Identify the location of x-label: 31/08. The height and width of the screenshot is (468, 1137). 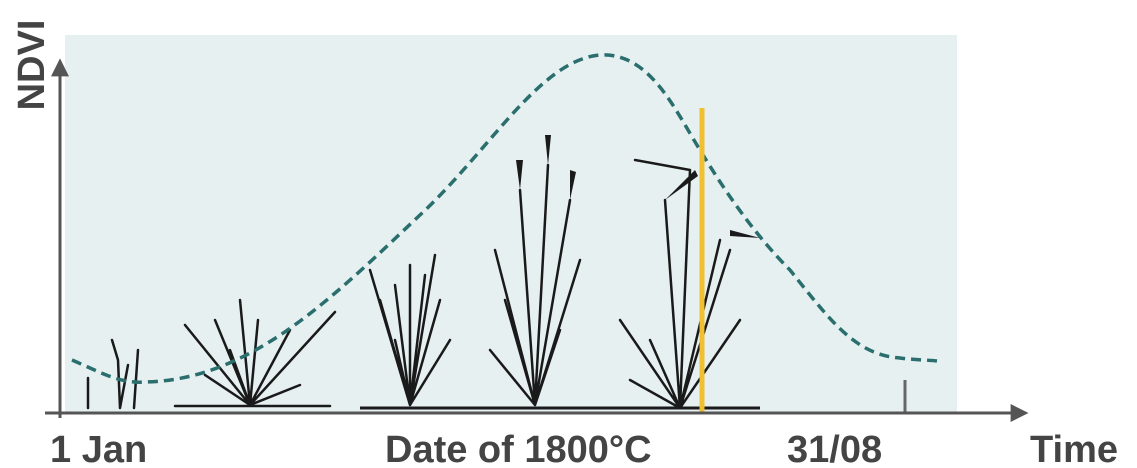
(834, 448).